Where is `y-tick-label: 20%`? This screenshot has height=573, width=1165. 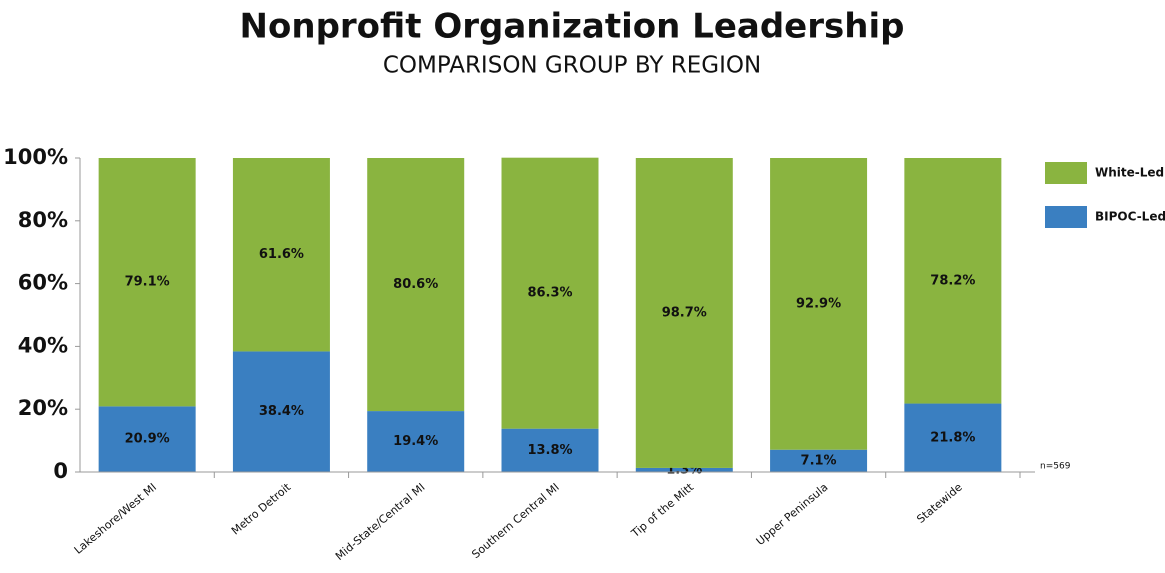 y-tick-label: 20% is located at coordinates (43, 408).